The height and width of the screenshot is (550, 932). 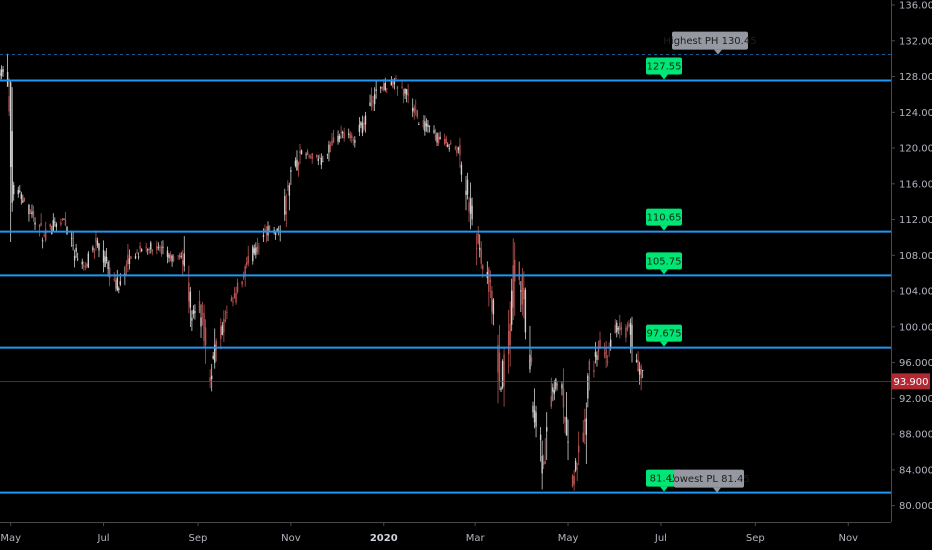 I want to click on level-tag: 110.65, so click(x=664, y=219).